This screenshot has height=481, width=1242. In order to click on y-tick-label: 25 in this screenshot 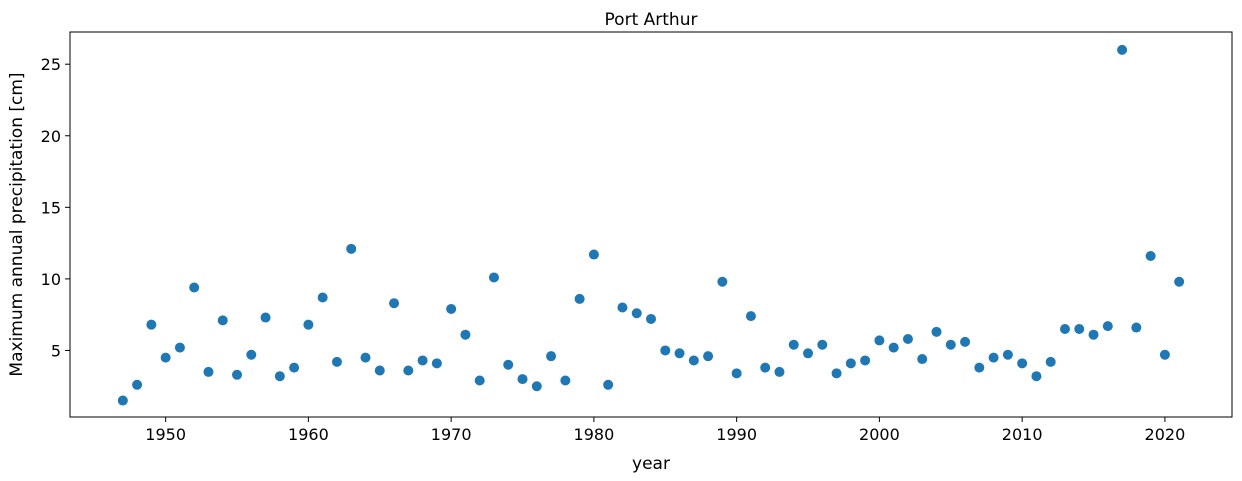, I will do `click(51, 64)`.